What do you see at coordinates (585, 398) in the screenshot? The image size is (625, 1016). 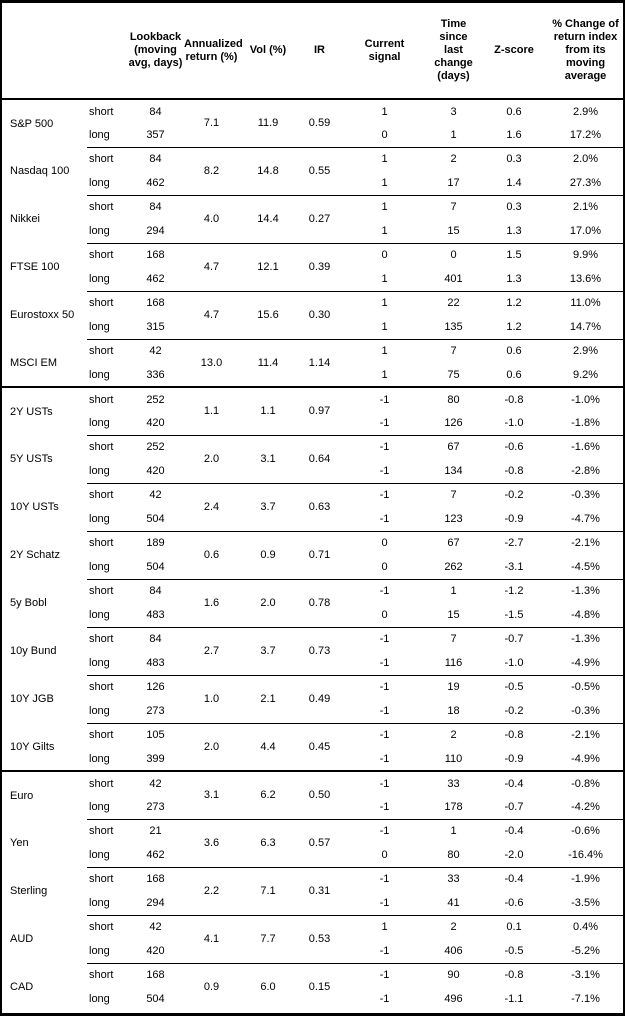 I see `pct-change-value: -1.0%` at bounding box center [585, 398].